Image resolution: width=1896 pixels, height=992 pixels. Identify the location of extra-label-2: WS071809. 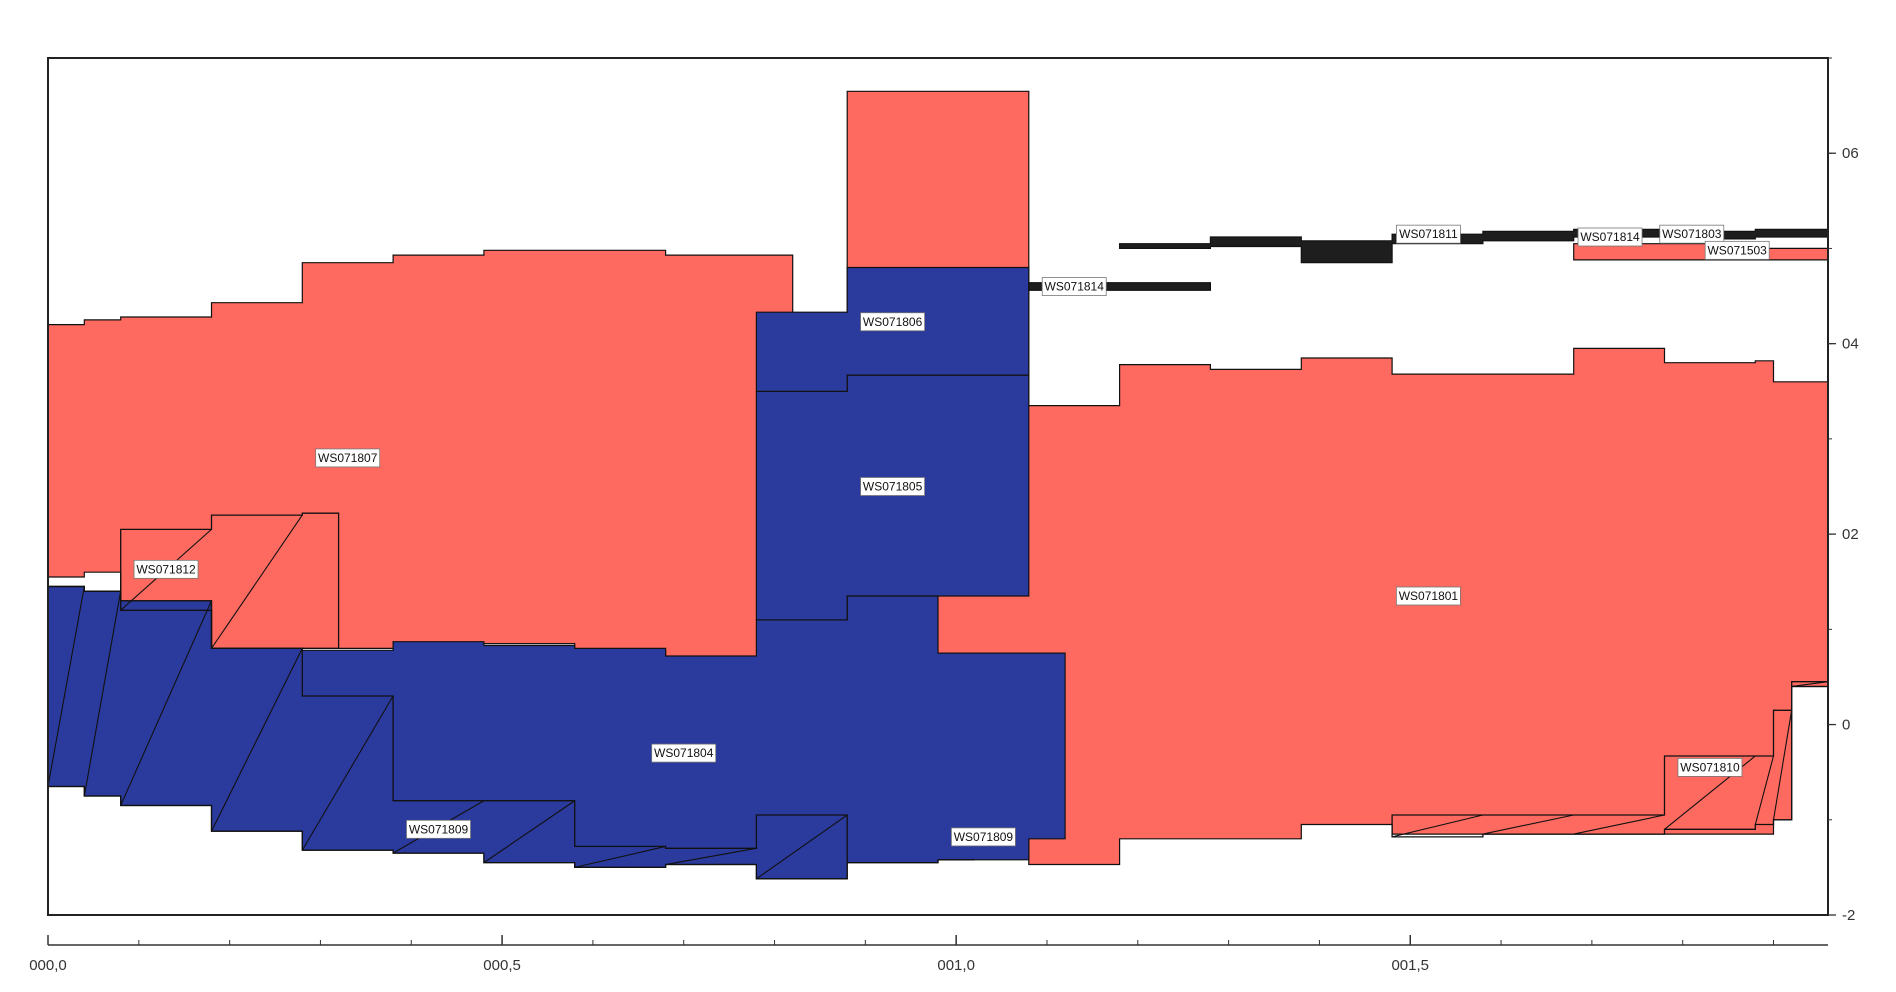
(983, 837).